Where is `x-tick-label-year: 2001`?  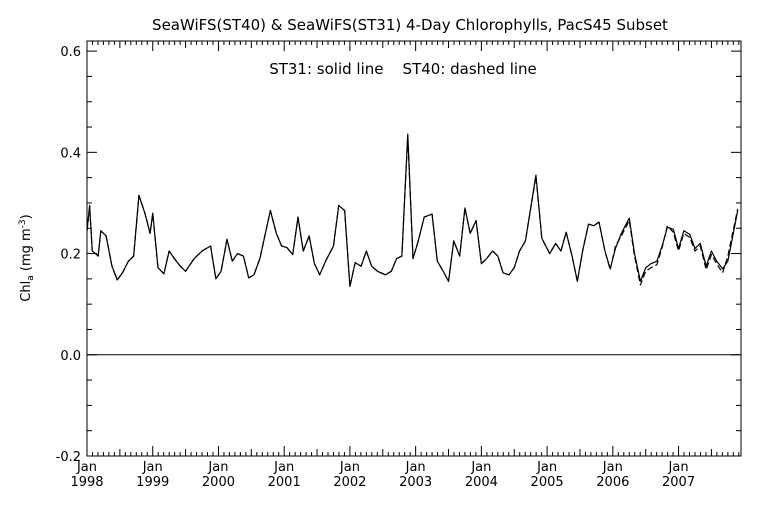
x-tick-label-year: 2001 is located at coordinates (284, 482).